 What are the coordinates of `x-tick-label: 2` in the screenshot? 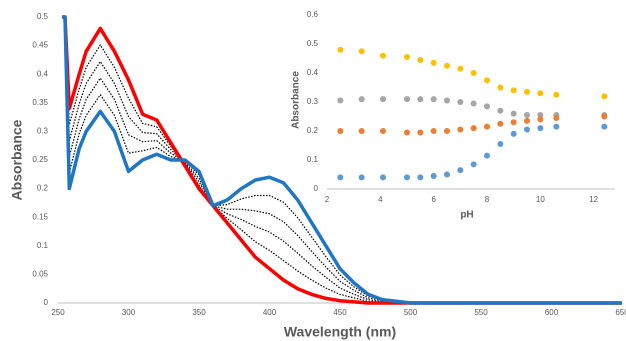 It's located at (327, 199).